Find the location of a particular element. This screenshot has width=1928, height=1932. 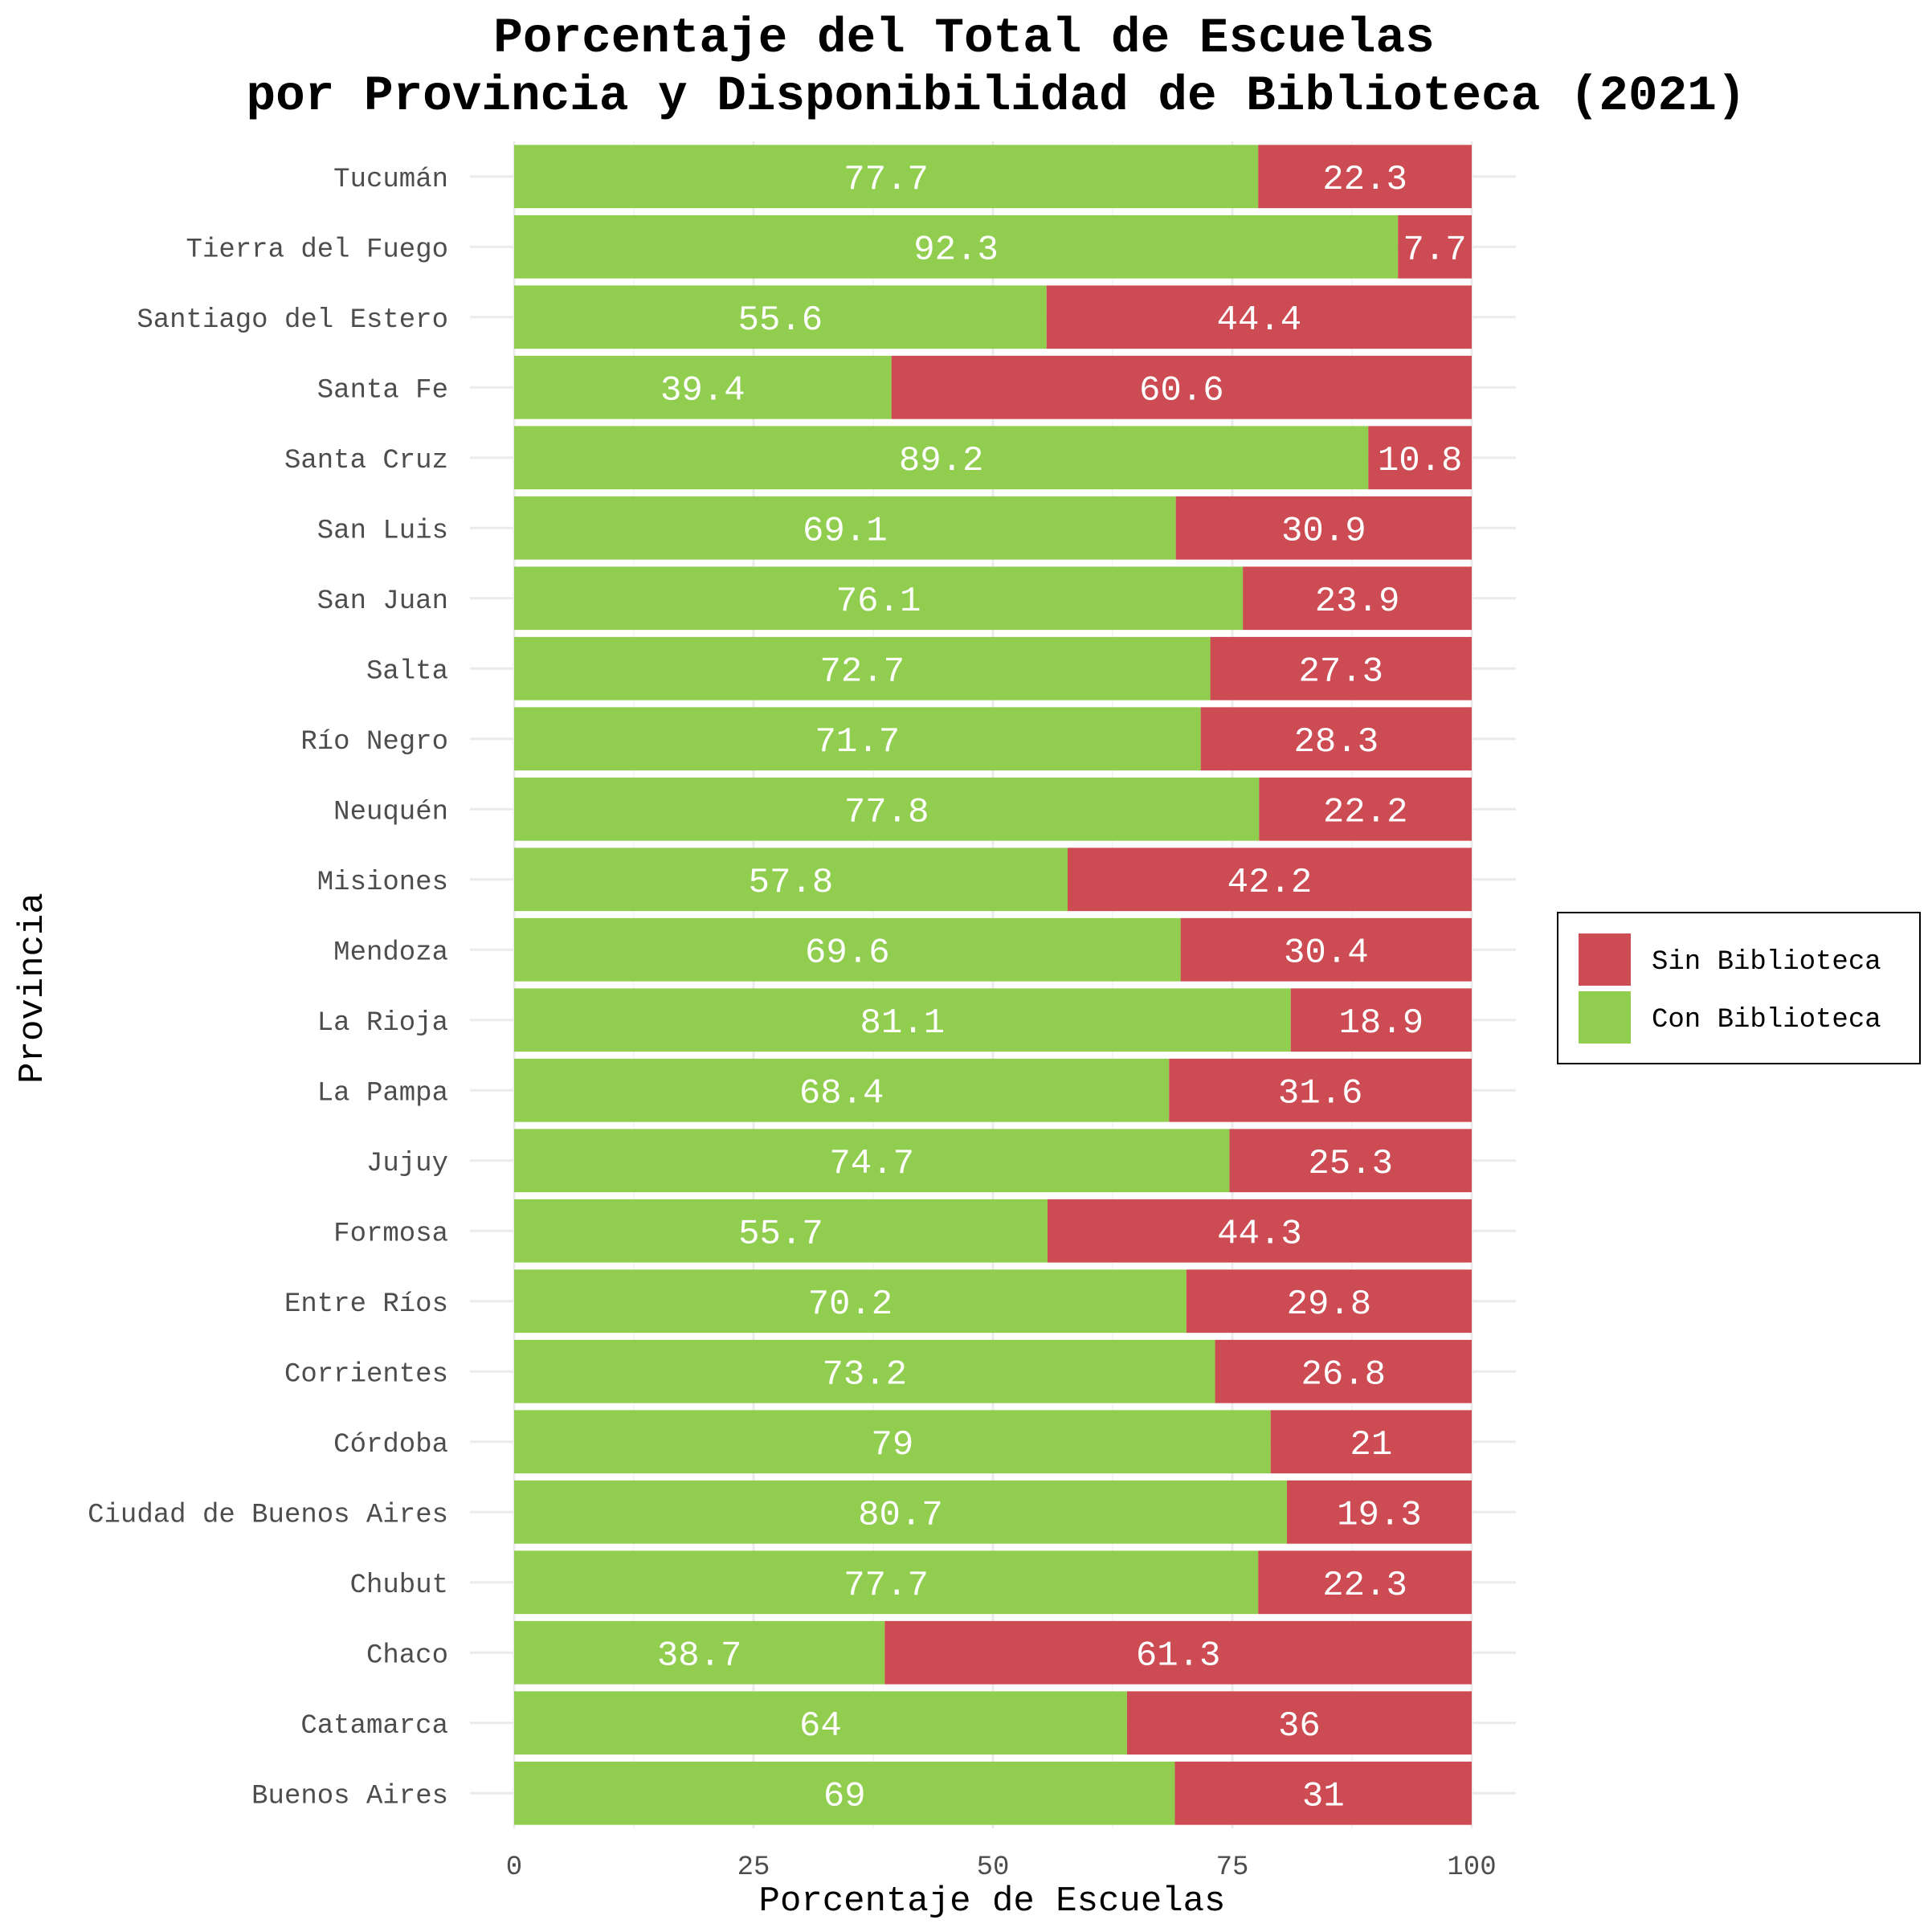

y-tick-label: La Rioja is located at coordinates (382, 1024).